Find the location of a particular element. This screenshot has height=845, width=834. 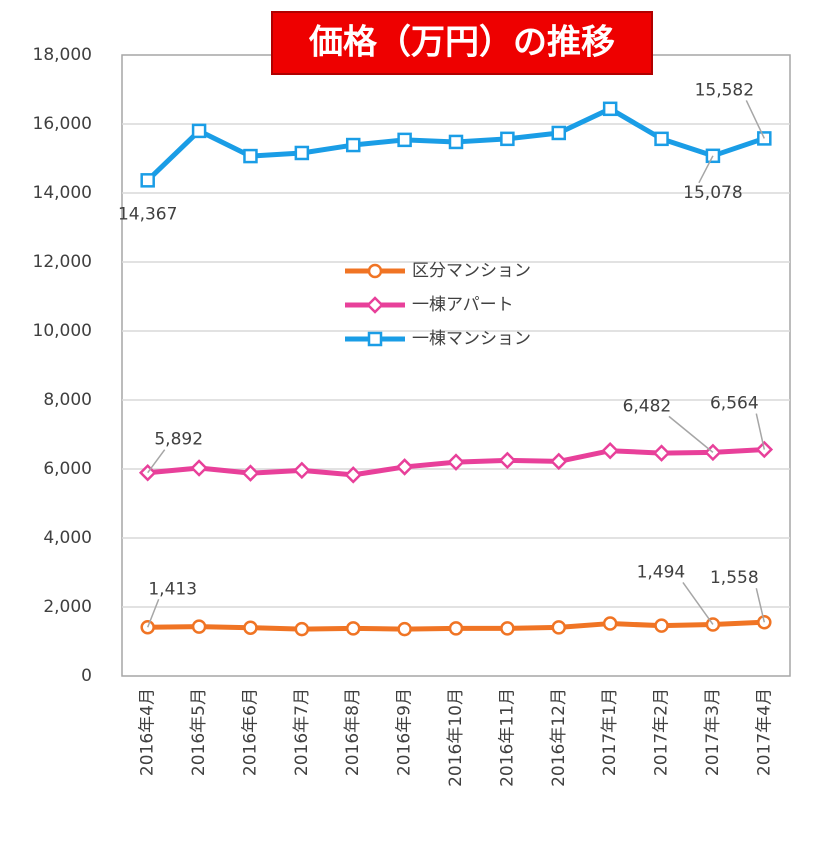

x-tick-label: 2017年2月 is located at coordinates (662, 732).